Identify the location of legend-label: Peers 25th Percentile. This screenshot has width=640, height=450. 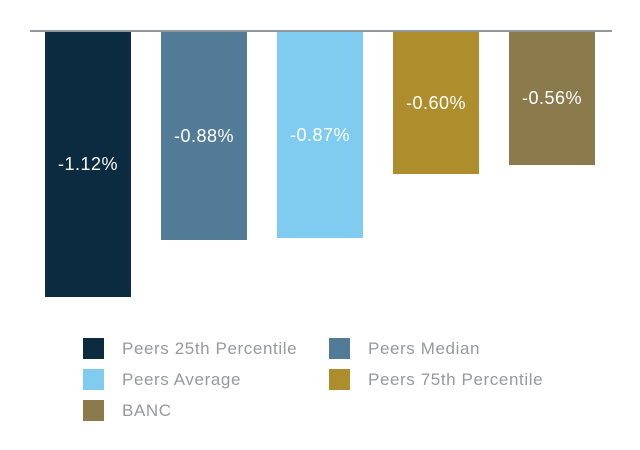
(210, 348).